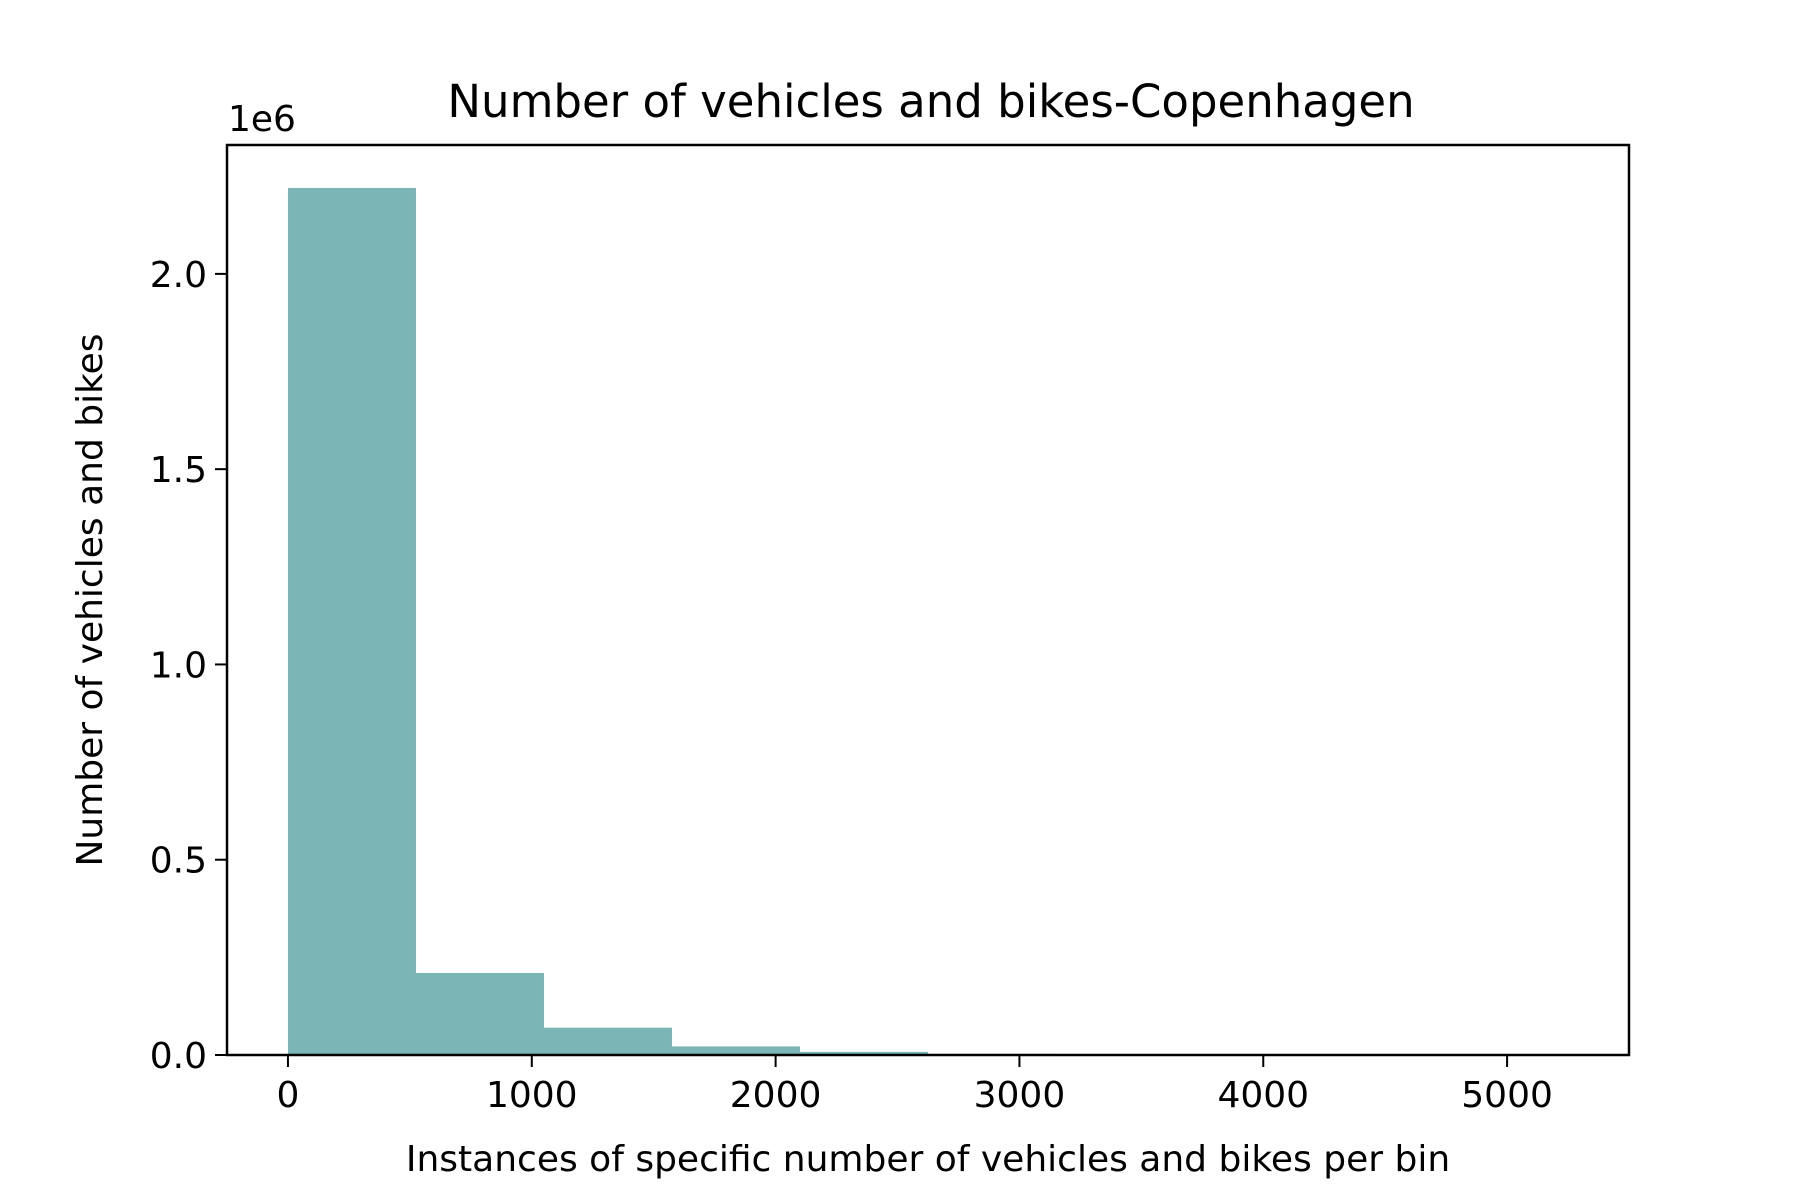 The image size is (1800, 1200). Describe the element at coordinates (930, 101) in the screenshot. I see `chart-title: Number of vehicles and bikes-Copenhagen` at that location.